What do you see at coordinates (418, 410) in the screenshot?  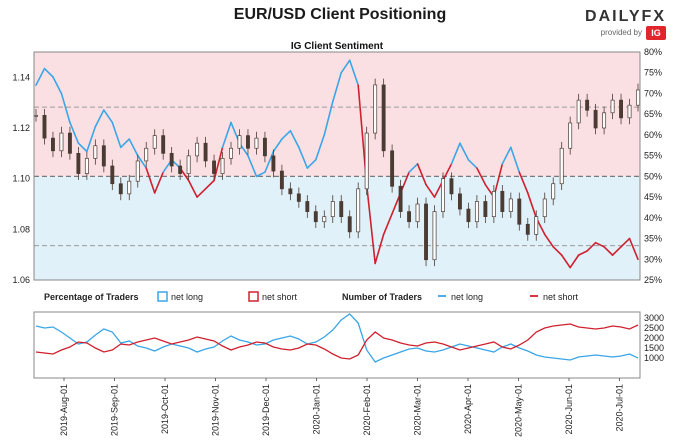 I see `x-tick-label: 2020-Mar-01` at bounding box center [418, 410].